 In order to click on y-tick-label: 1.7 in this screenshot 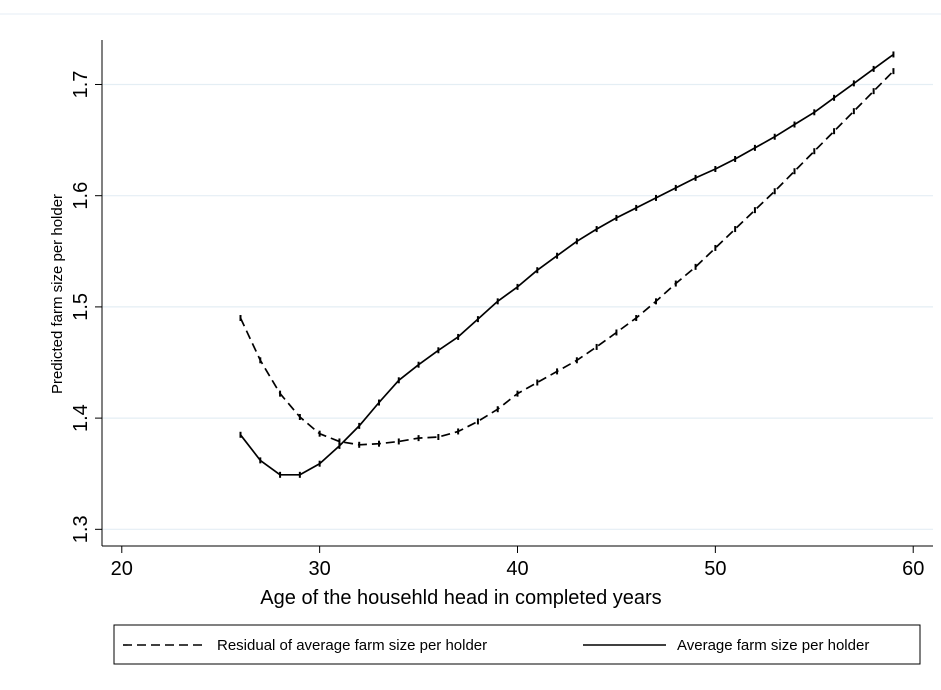, I will do `click(81, 85)`.